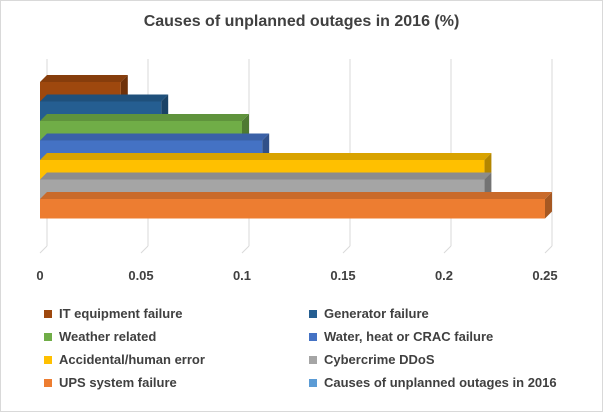 Image resolution: width=603 pixels, height=412 pixels. What do you see at coordinates (132, 359) in the screenshot?
I see `legend-label: Accidental/human error` at bounding box center [132, 359].